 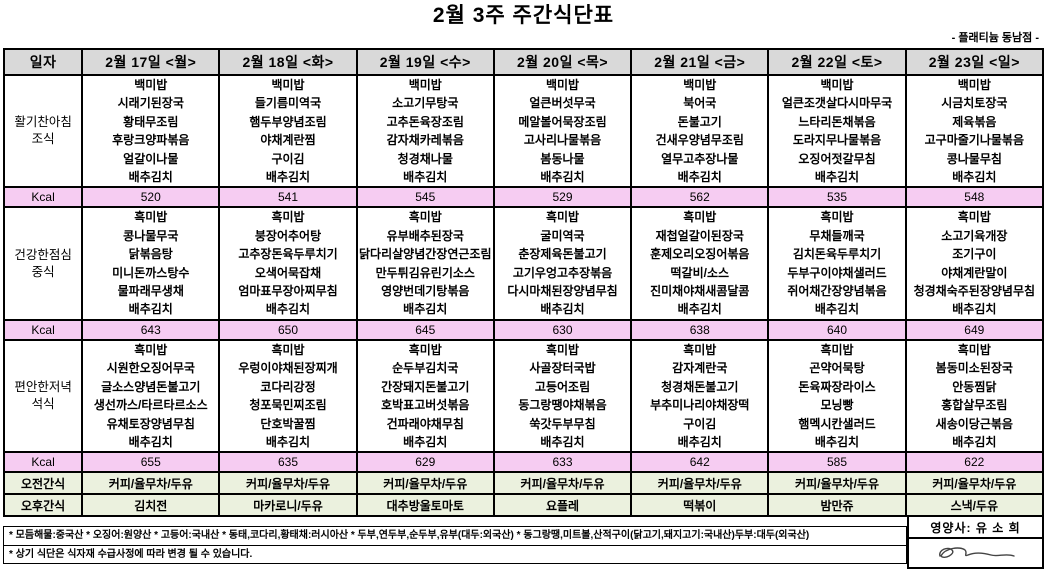 What do you see at coordinates (974, 462) in the screenshot?
I see `dinner-kcal-sun: 622` at bounding box center [974, 462].